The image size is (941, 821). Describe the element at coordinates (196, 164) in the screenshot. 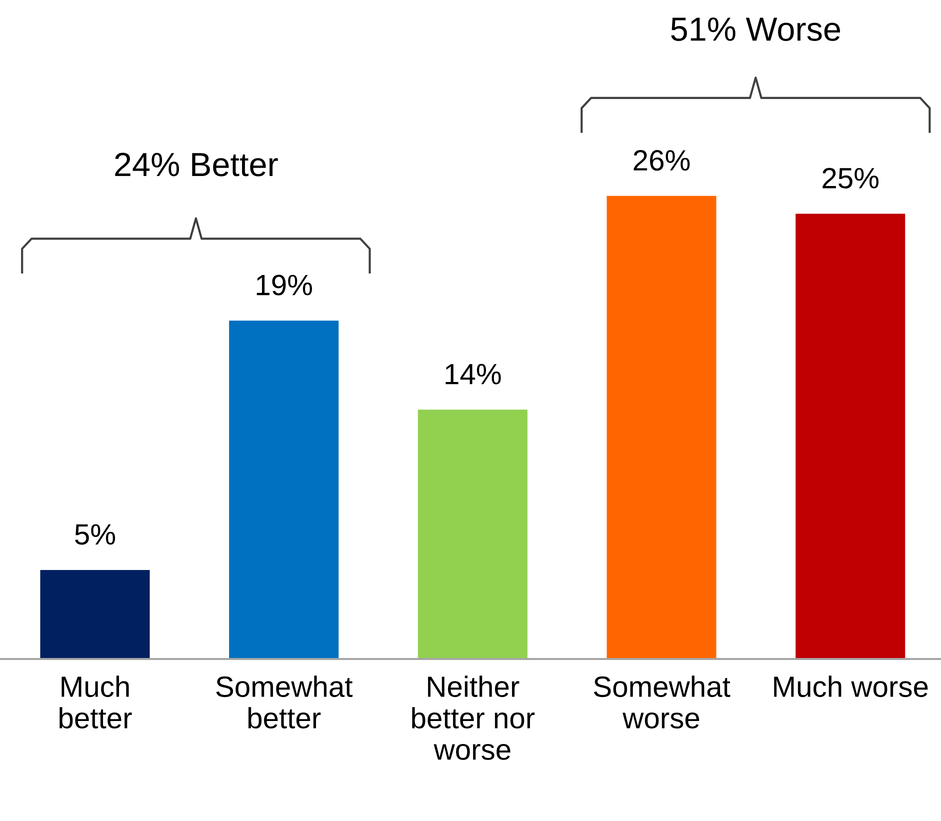

I see `text: 24% Better` at that location.